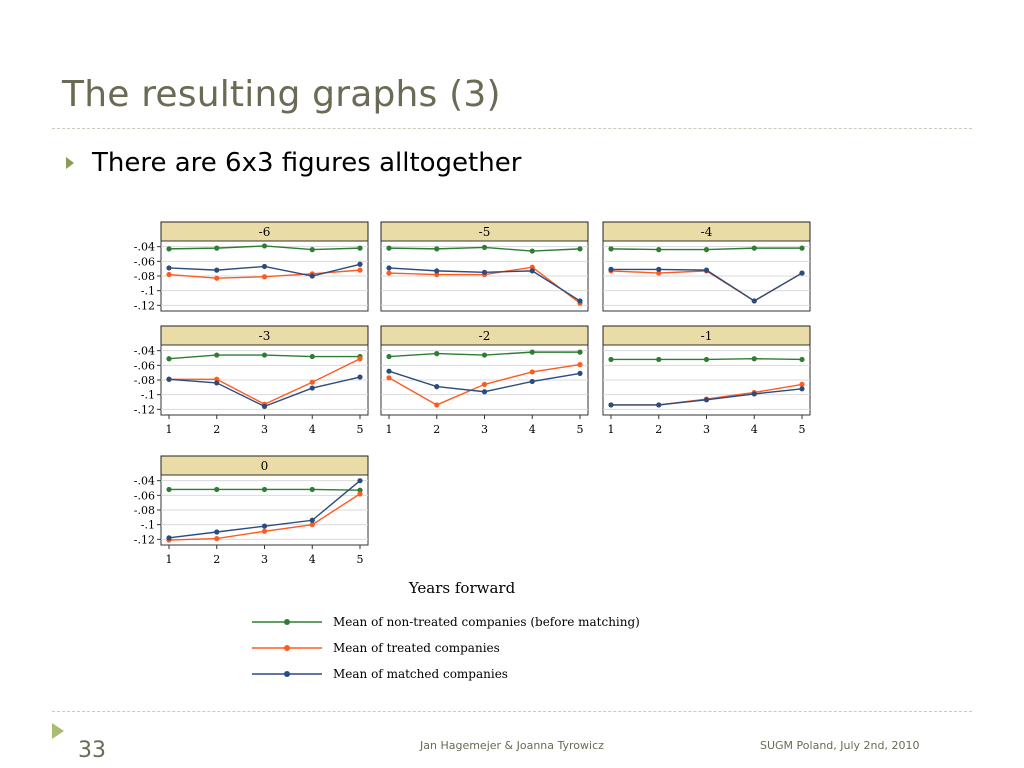 The width and height of the screenshot is (1024, 768). What do you see at coordinates (416, 648) in the screenshot?
I see `legend-label: Mean of treated companies` at bounding box center [416, 648].